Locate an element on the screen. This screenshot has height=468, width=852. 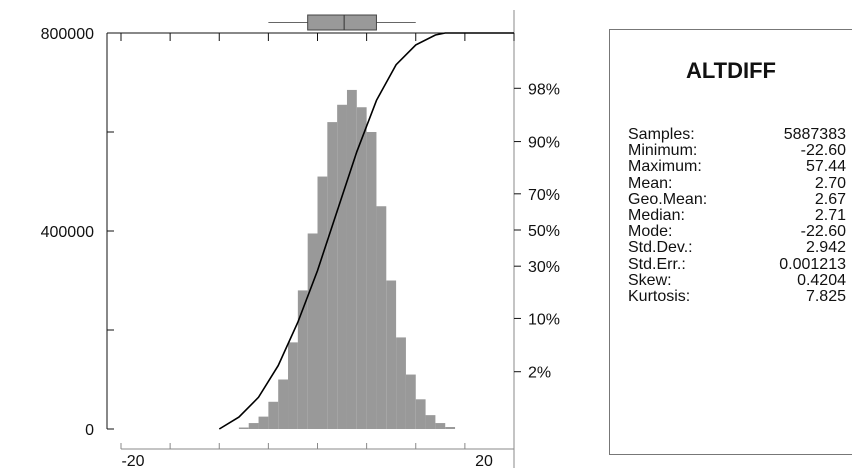
stats-value: 0.001213 is located at coordinates (812, 264).